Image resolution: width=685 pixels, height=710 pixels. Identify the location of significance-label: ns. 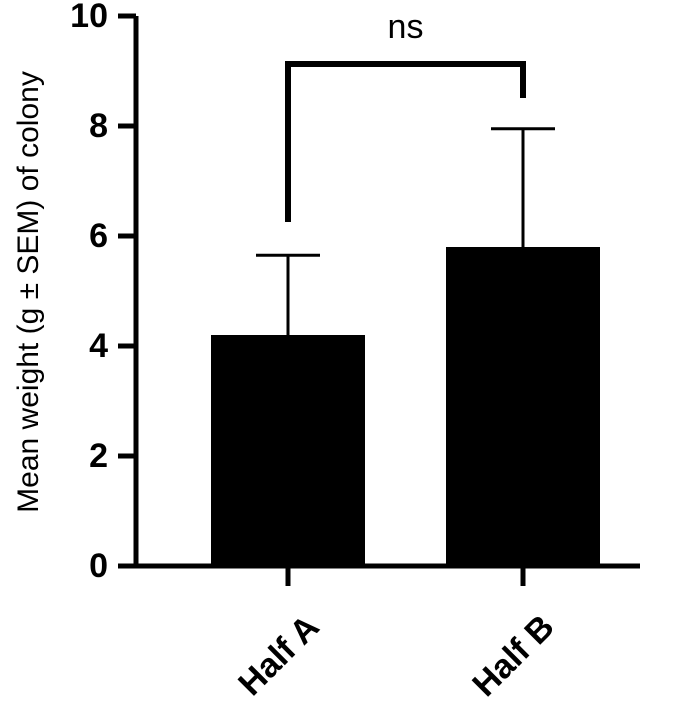
(406, 27).